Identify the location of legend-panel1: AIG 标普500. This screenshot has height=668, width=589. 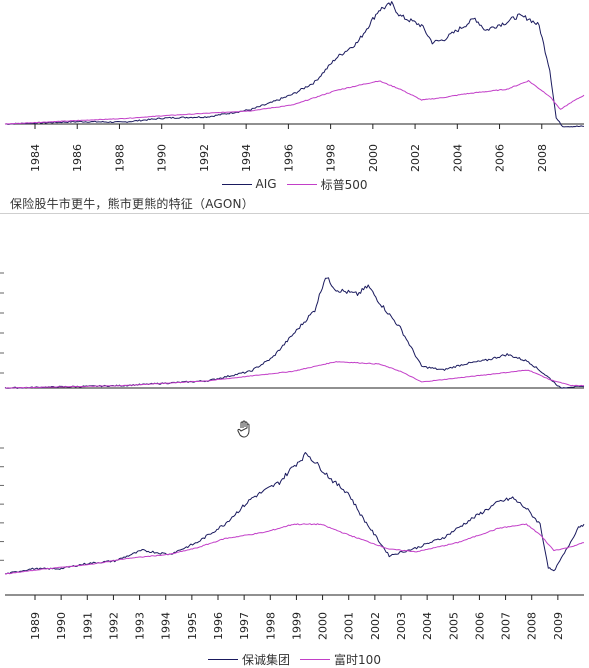
(294, 184).